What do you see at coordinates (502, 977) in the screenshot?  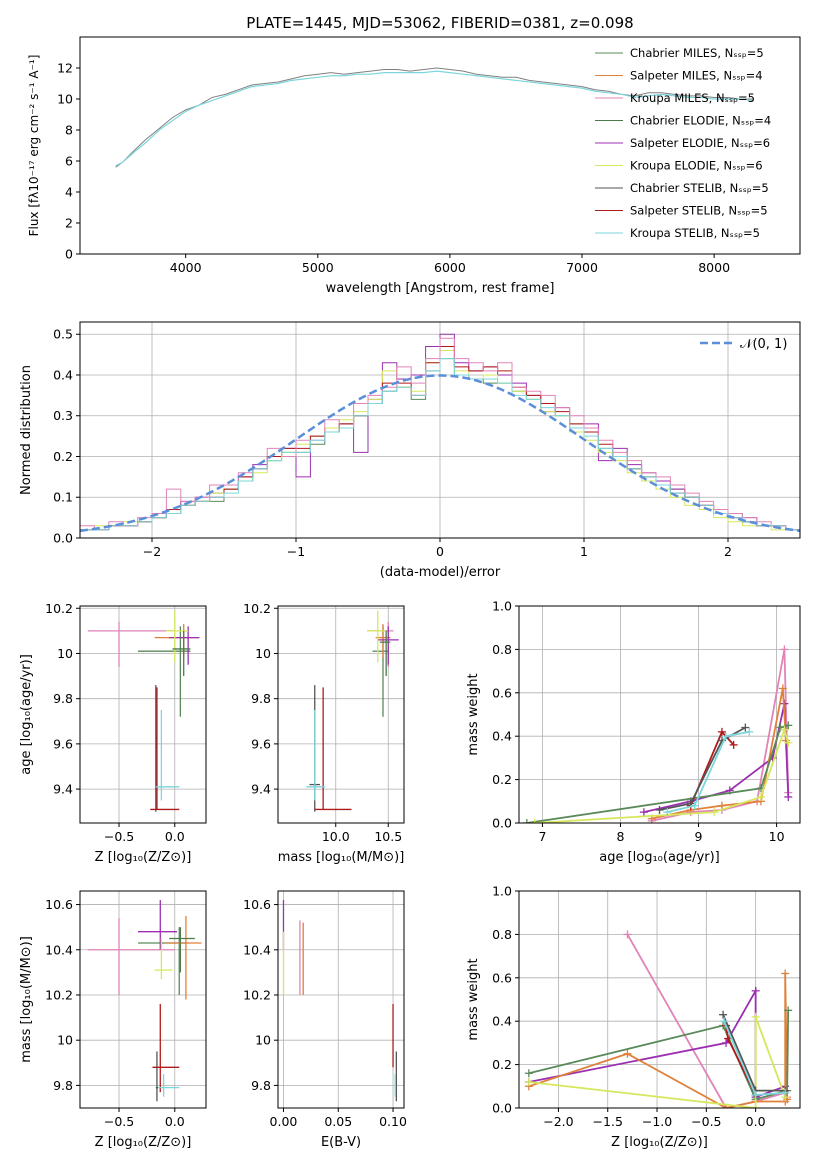 I see `y-tick-label: 0.6` at bounding box center [502, 977].